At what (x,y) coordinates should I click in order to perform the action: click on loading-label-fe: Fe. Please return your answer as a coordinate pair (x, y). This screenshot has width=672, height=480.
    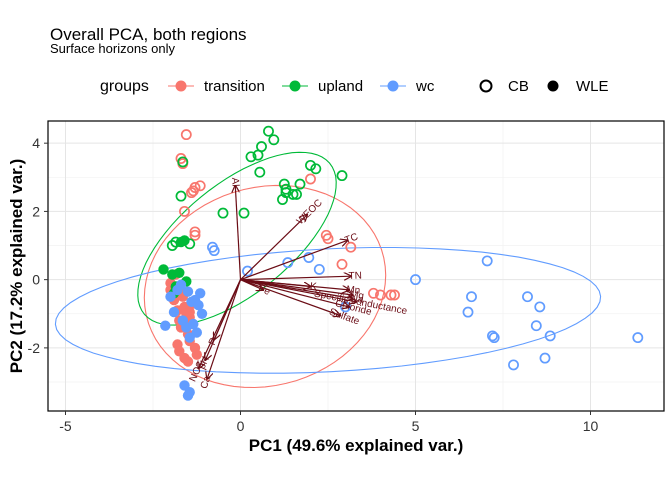
    Looking at the image, I should click on (265, 290).